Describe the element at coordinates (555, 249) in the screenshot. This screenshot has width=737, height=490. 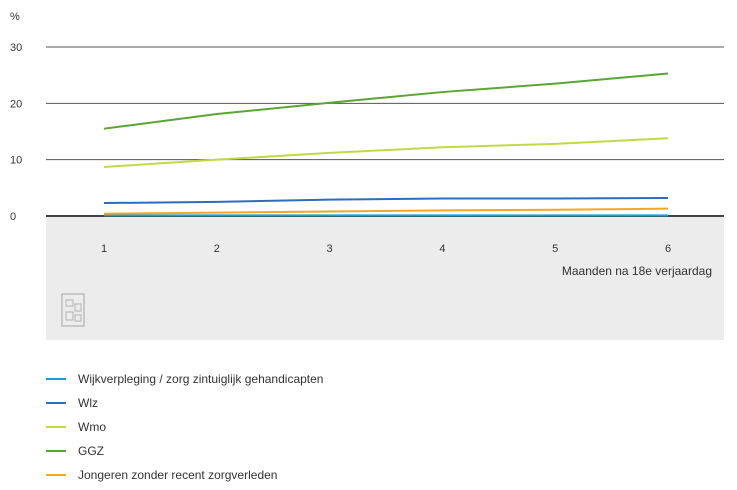
I see `x-tick-label: 5` at that location.